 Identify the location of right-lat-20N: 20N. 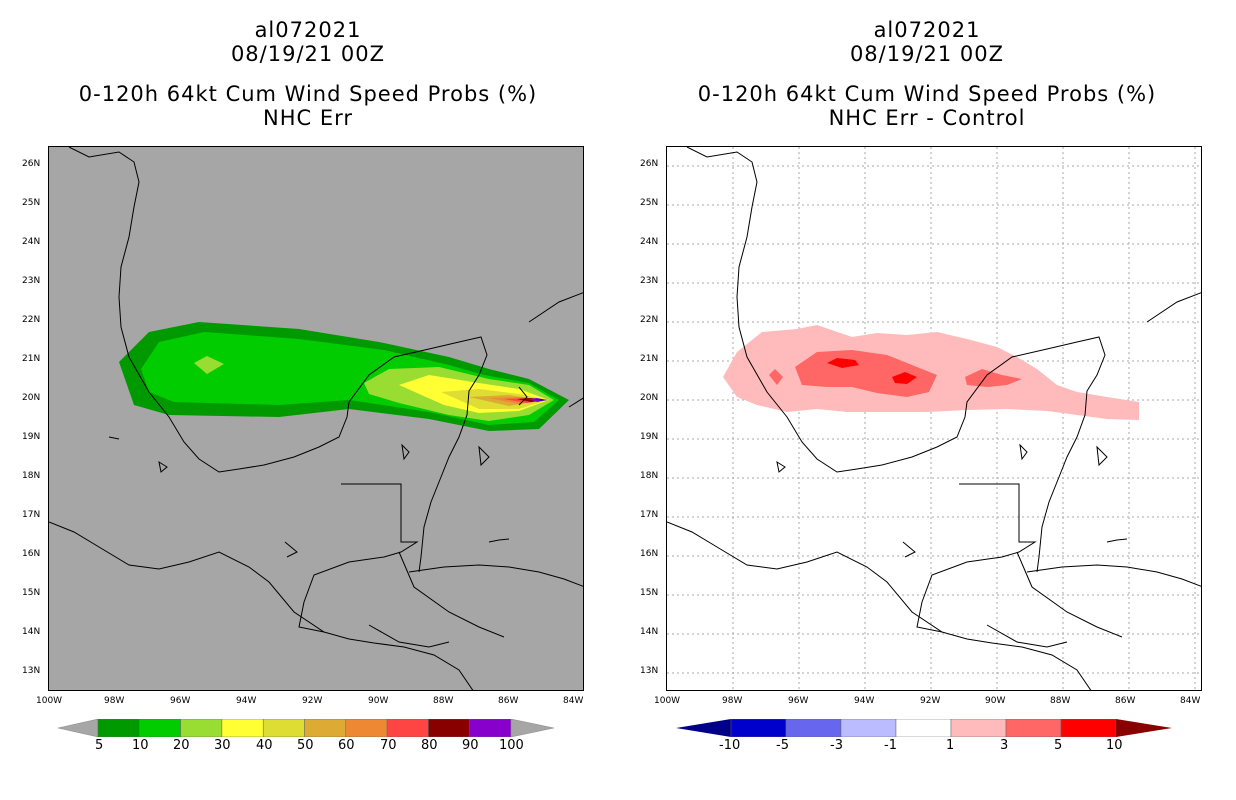
(649, 398).